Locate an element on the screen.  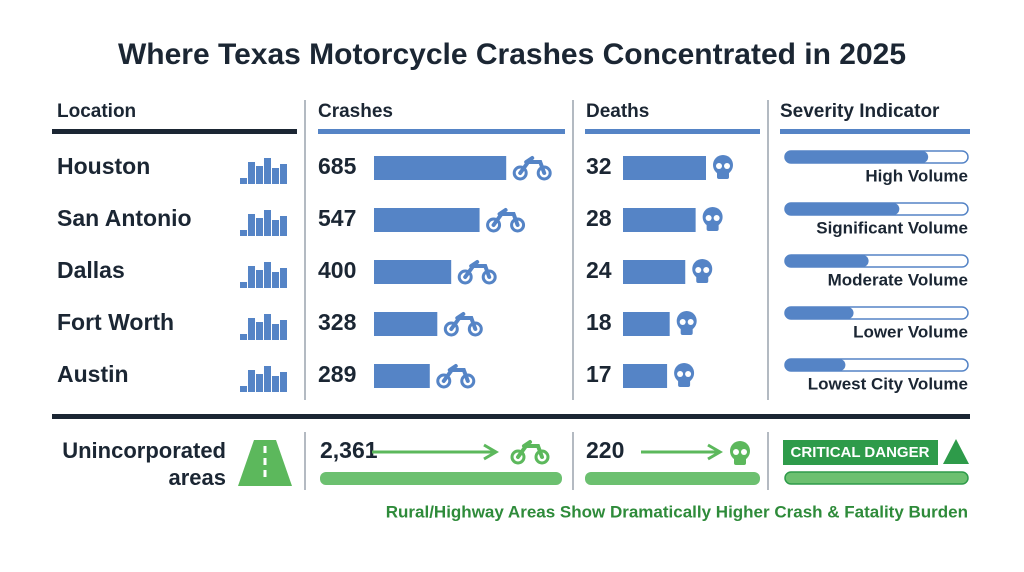
badge is located at coordinates (860, 452).